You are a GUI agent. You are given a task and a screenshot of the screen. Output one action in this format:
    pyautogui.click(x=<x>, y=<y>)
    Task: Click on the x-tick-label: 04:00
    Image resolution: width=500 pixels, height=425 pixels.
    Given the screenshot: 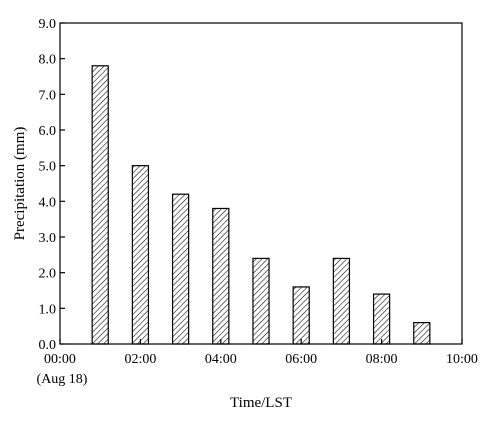 What is the action you would take?
    pyautogui.click(x=221, y=359)
    